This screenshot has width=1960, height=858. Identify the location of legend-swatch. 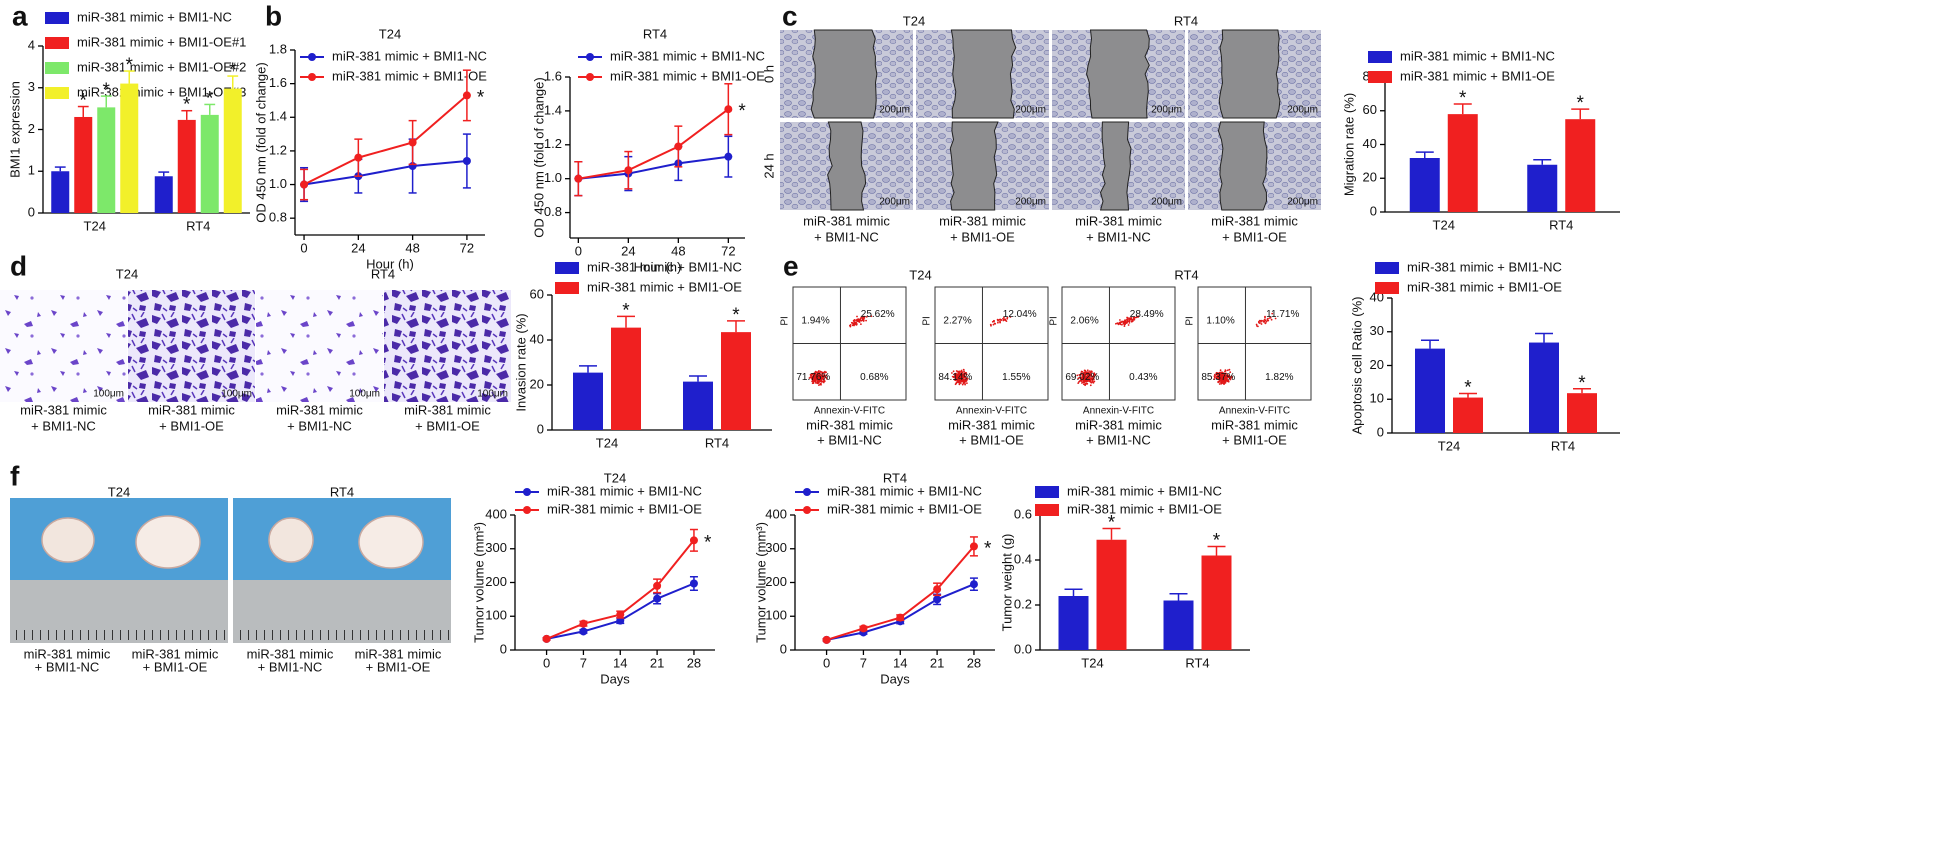
(1387, 288).